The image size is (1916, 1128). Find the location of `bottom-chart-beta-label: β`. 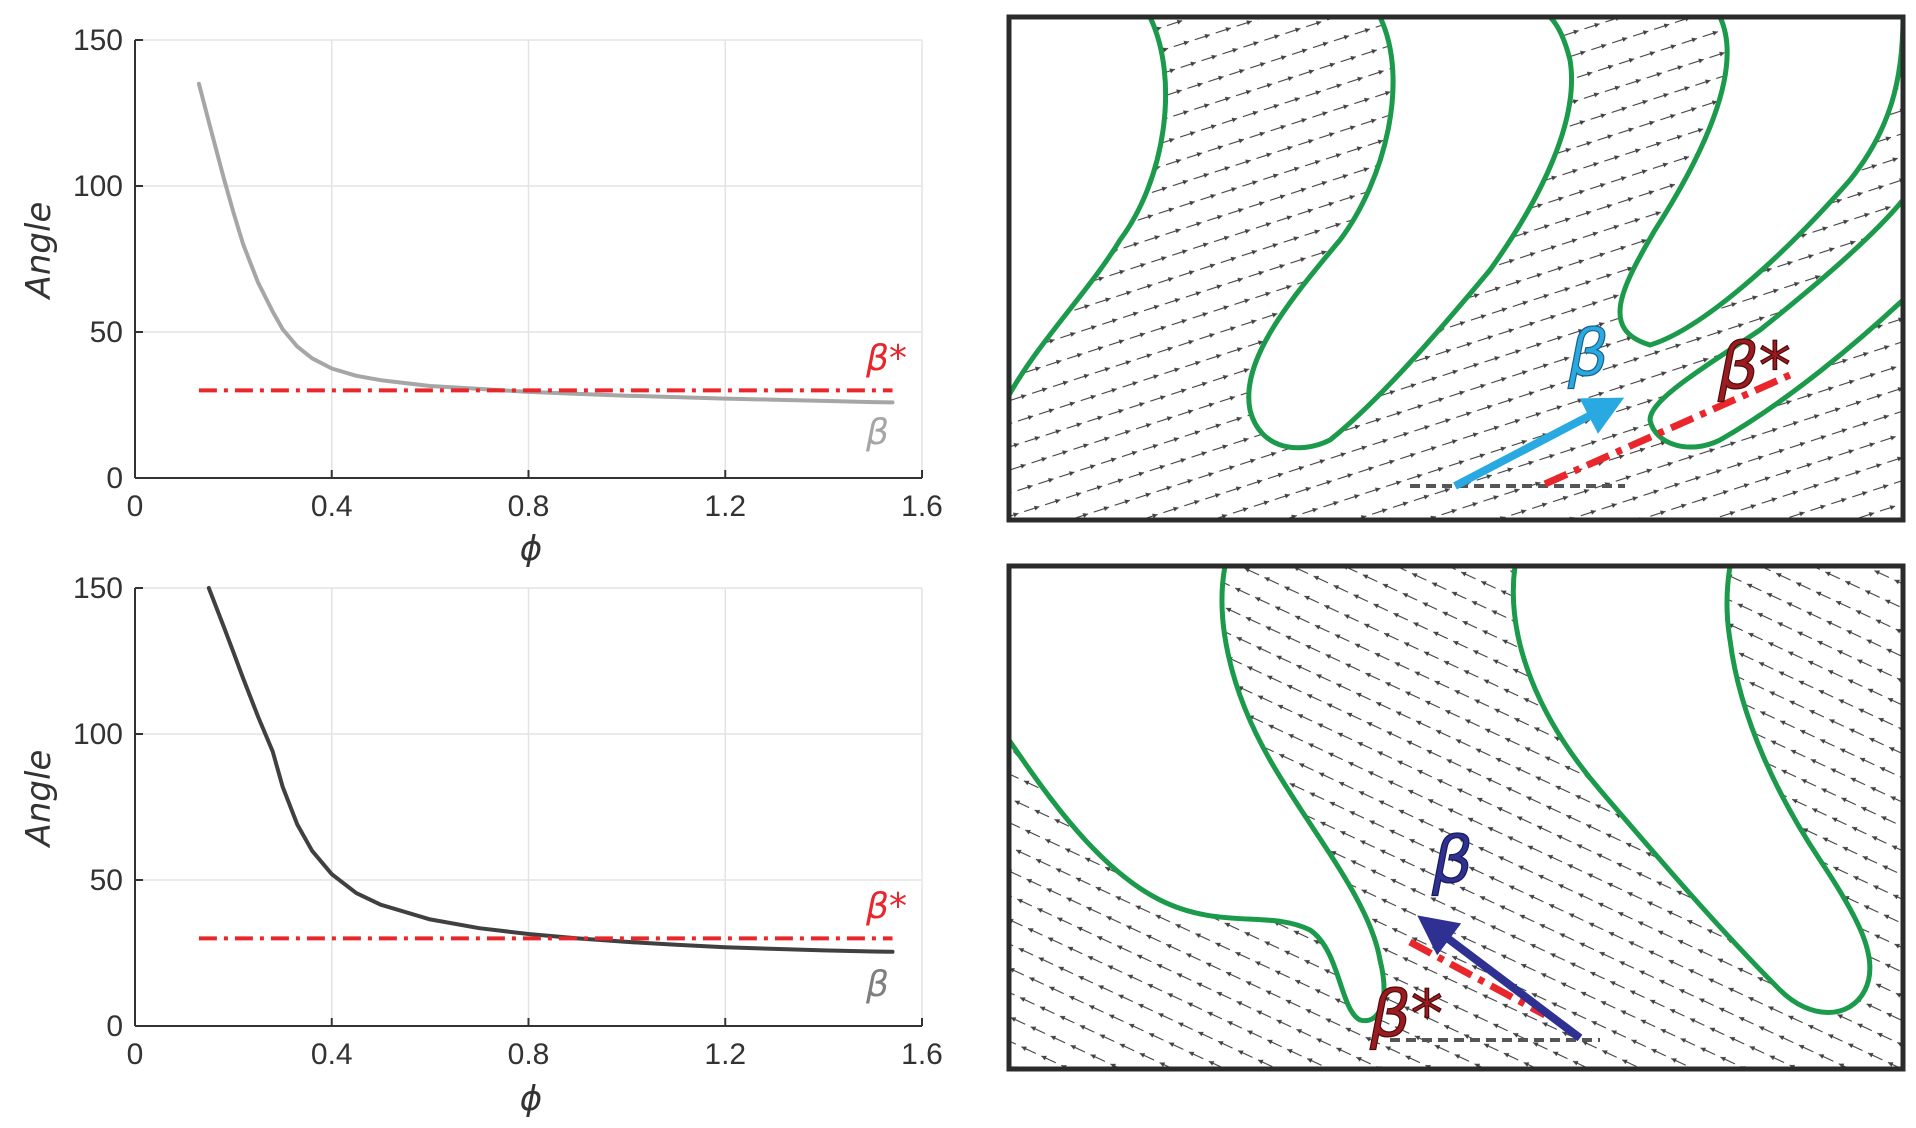

bottom-chart-beta-label: β is located at coordinates (877, 984).